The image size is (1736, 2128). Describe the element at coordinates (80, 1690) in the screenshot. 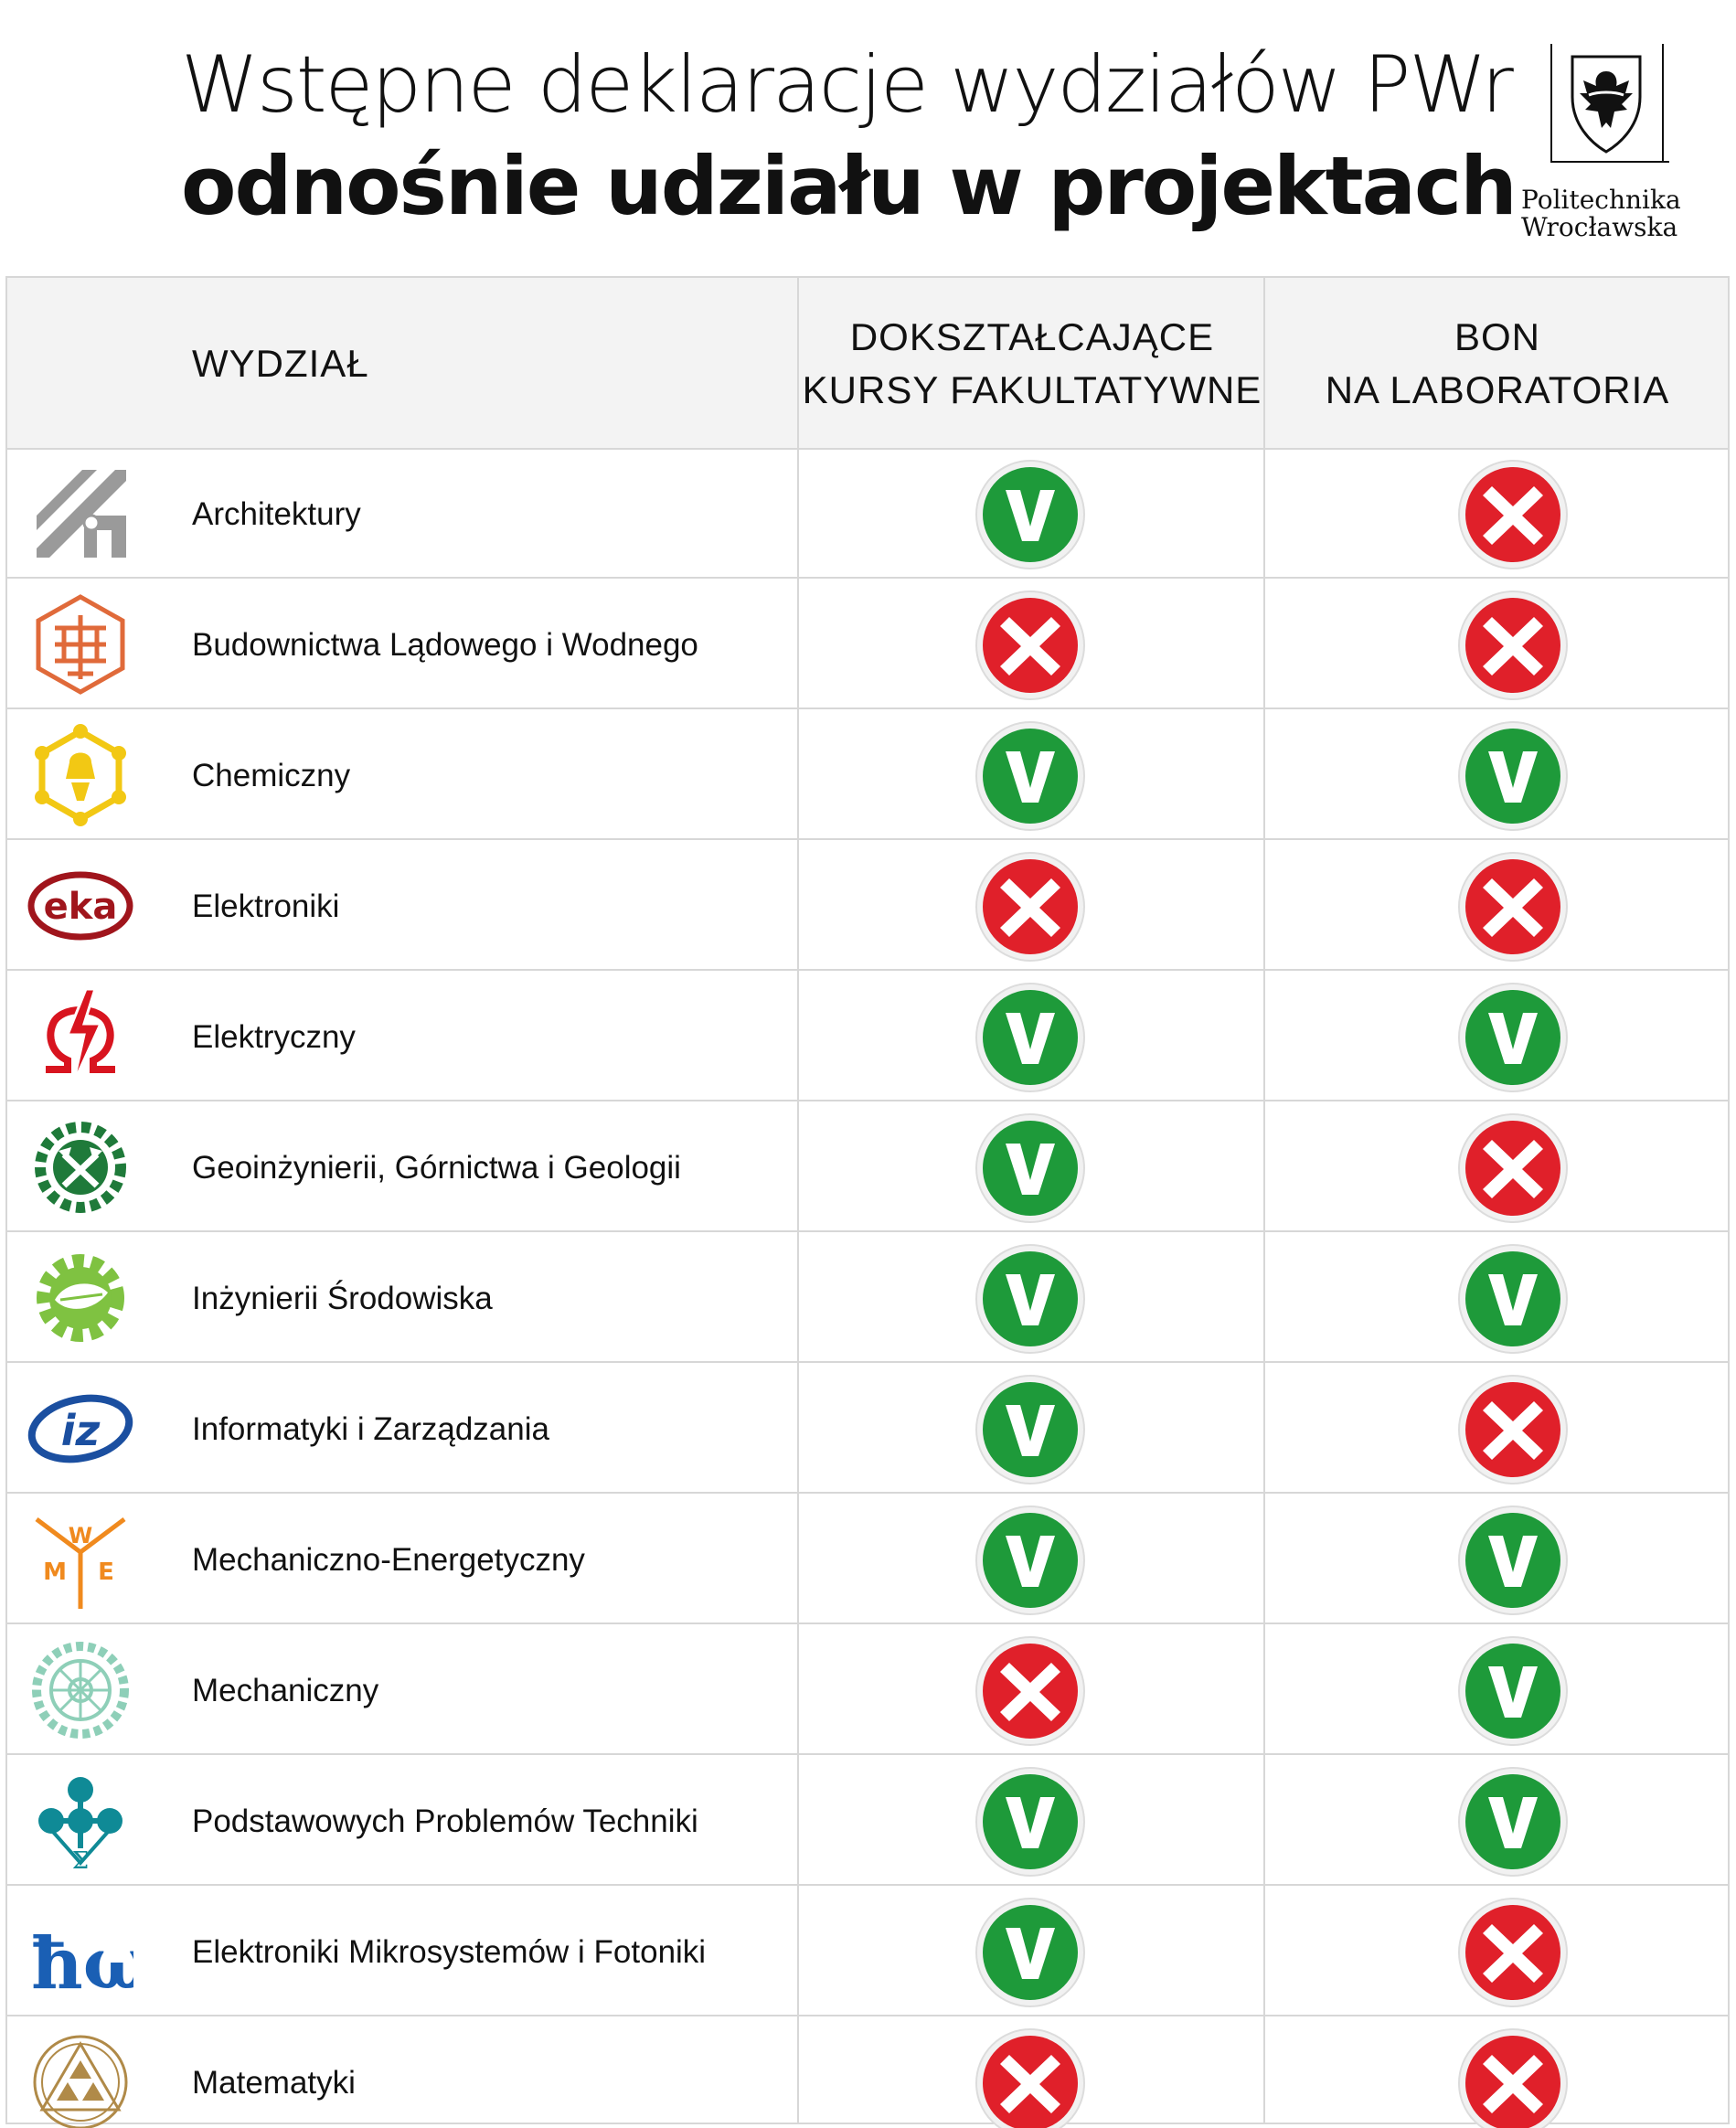

I see `mechanical-logo-icon` at that location.